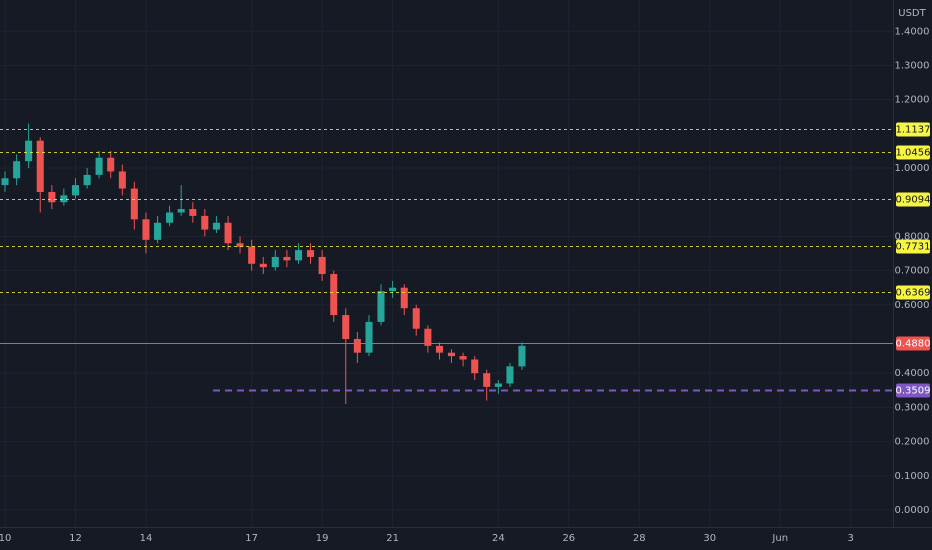  What do you see at coordinates (912, 100) in the screenshot?
I see `y-tick-label: 1.2000` at bounding box center [912, 100].